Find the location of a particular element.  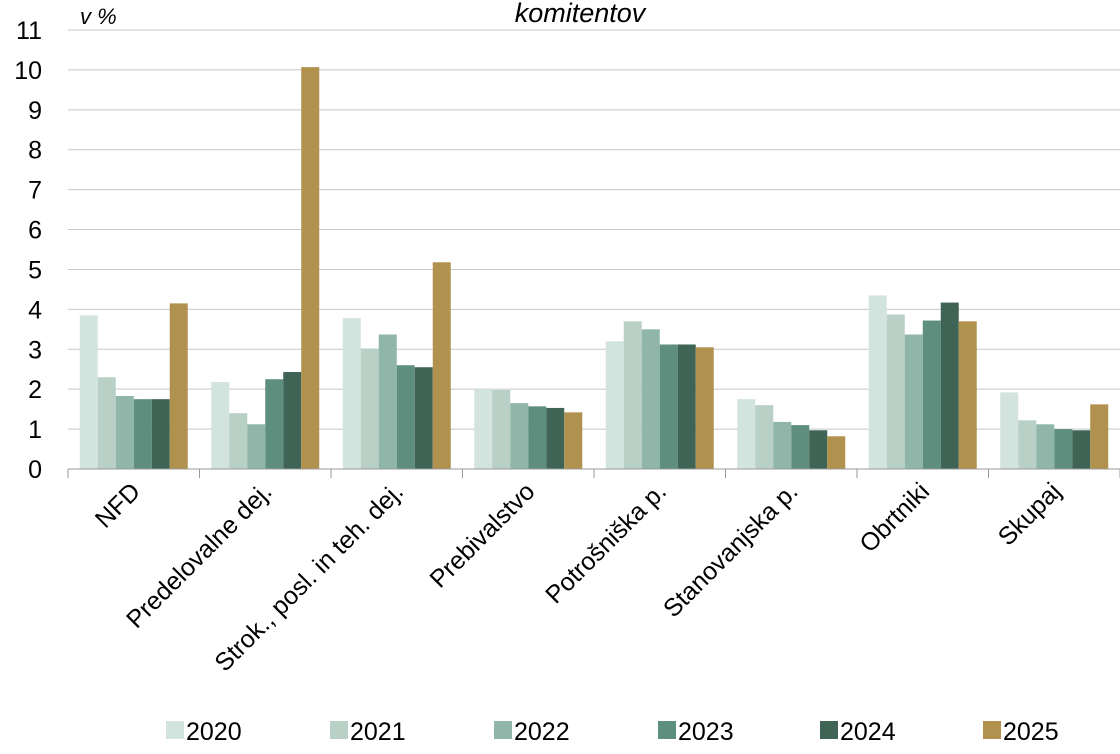

y-tick-label: 7 is located at coordinates (35, 191).